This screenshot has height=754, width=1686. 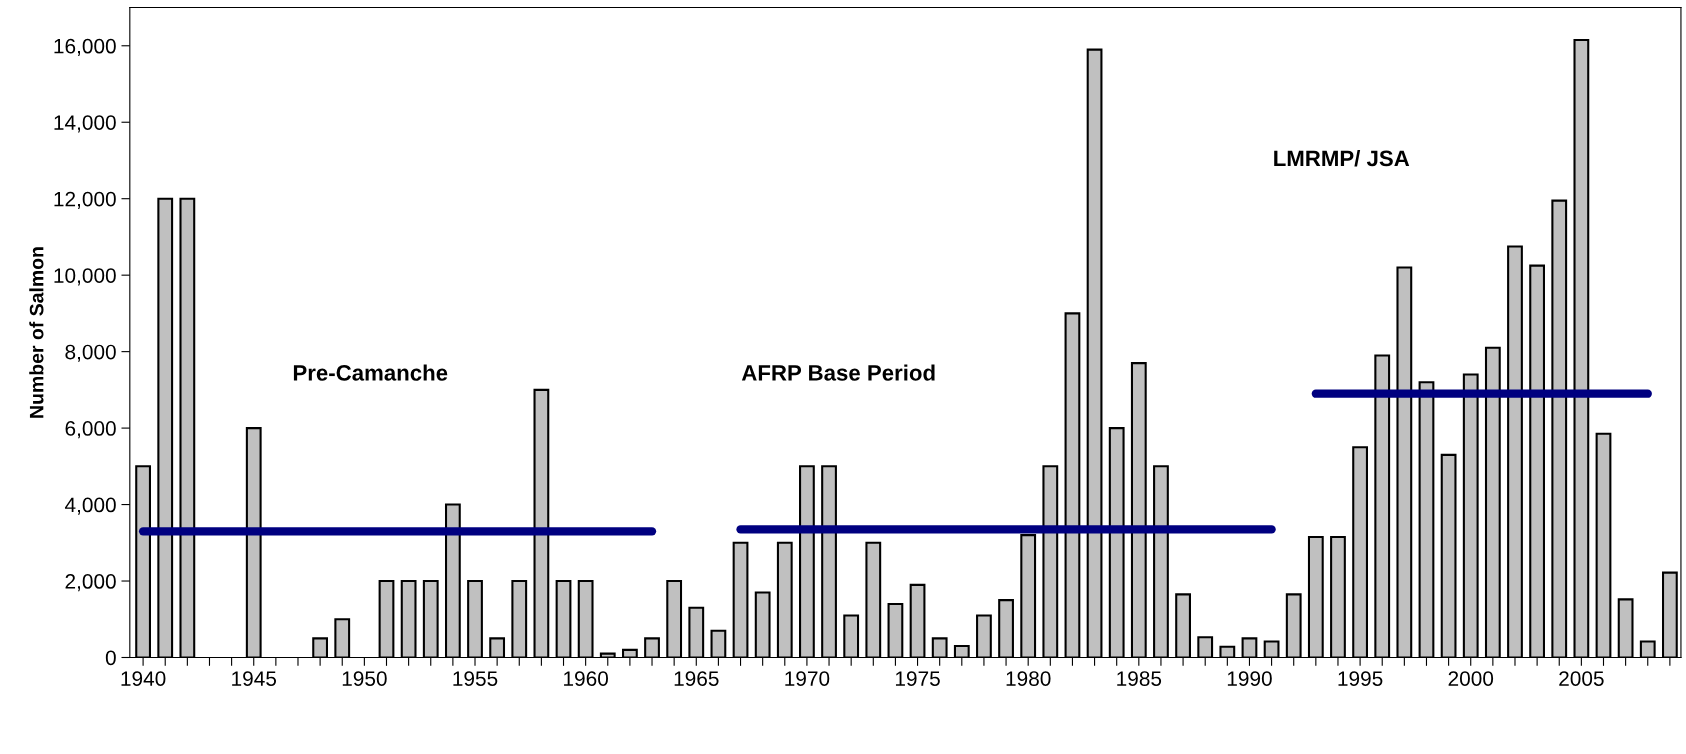 I want to click on x-tick-label: 1975, so click(x=917, y=678).